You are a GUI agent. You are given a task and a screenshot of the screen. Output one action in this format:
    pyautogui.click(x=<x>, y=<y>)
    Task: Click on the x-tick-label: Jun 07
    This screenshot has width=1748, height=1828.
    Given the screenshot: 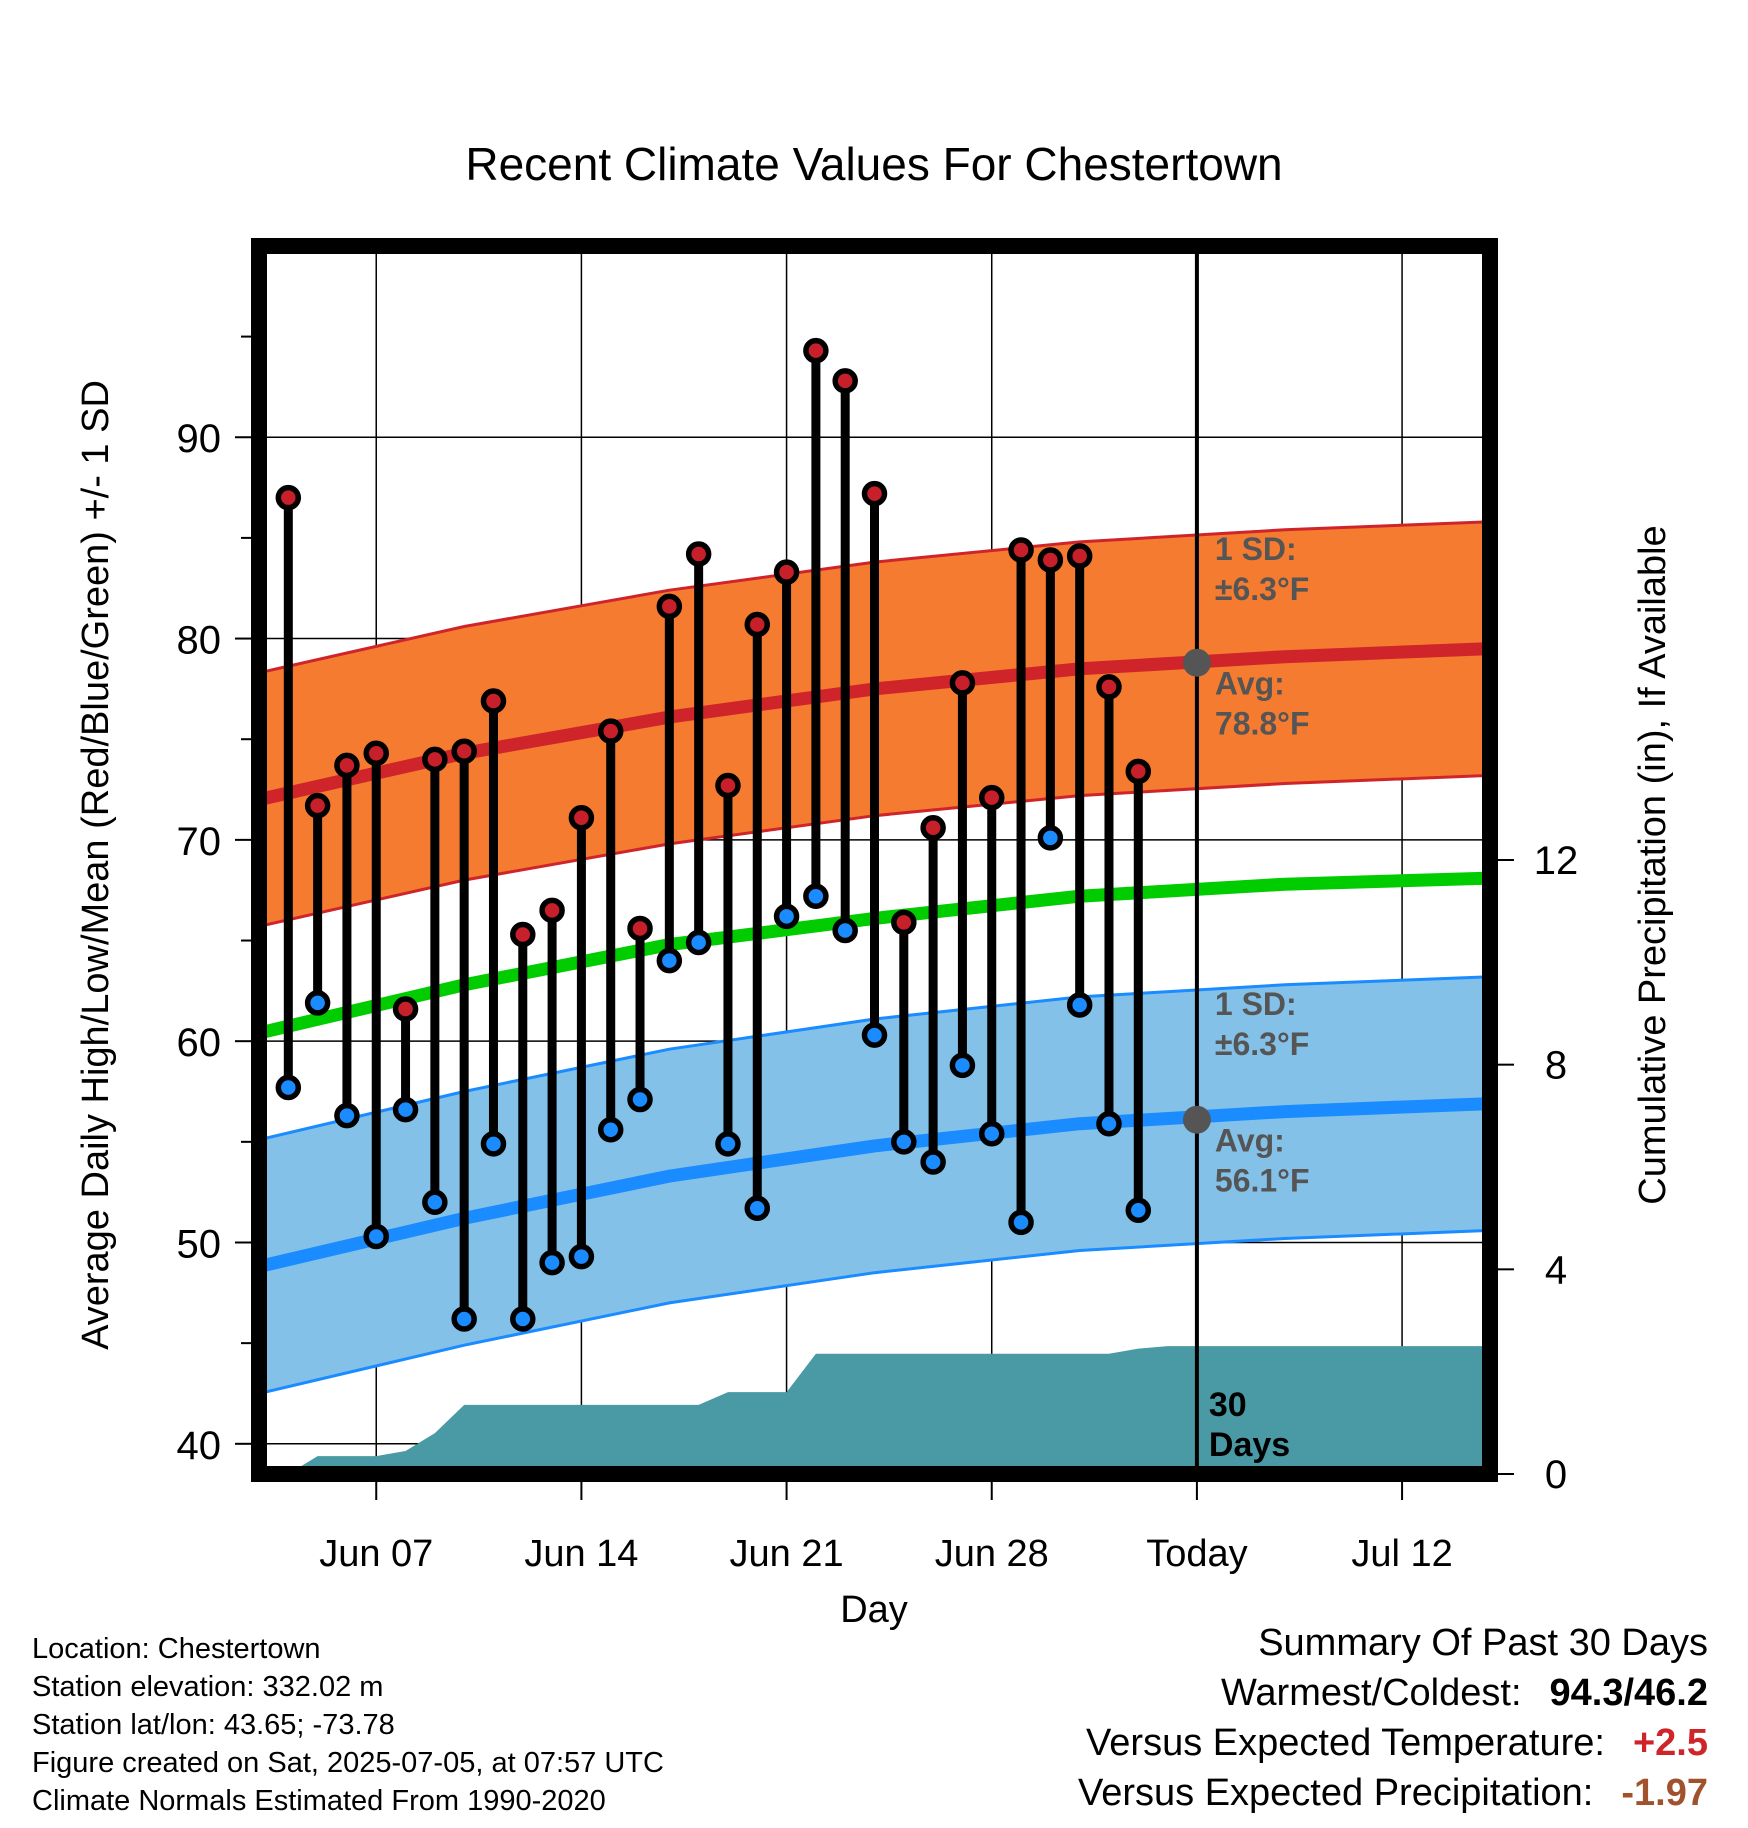 What is the action you would take?
    pyautogui.click(x=376, y=1554)
    